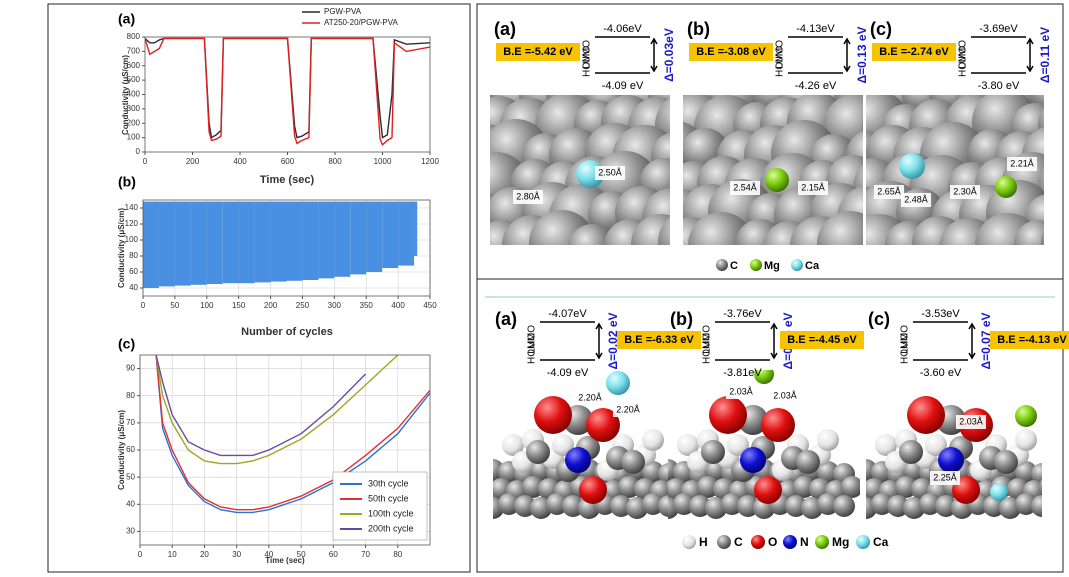 This screenshot has width=1069, height=577. What do you see at coordinates (528, 196) in the screenshot?
I see `distance-label: 2.80Å` at bounding box center [528, 196].